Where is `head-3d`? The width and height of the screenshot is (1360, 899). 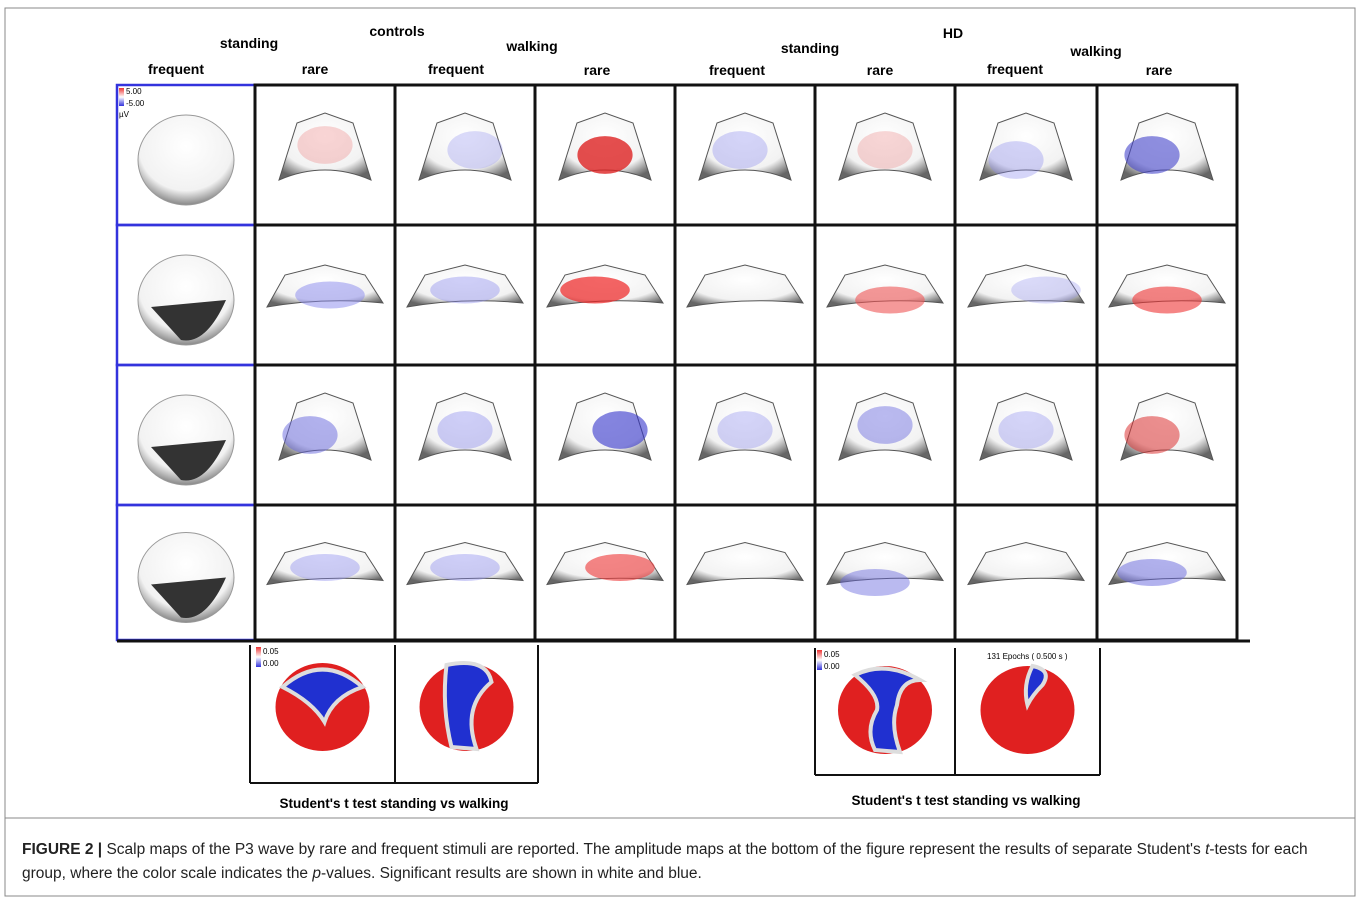
head-3d is located at coordinates (186, 160).